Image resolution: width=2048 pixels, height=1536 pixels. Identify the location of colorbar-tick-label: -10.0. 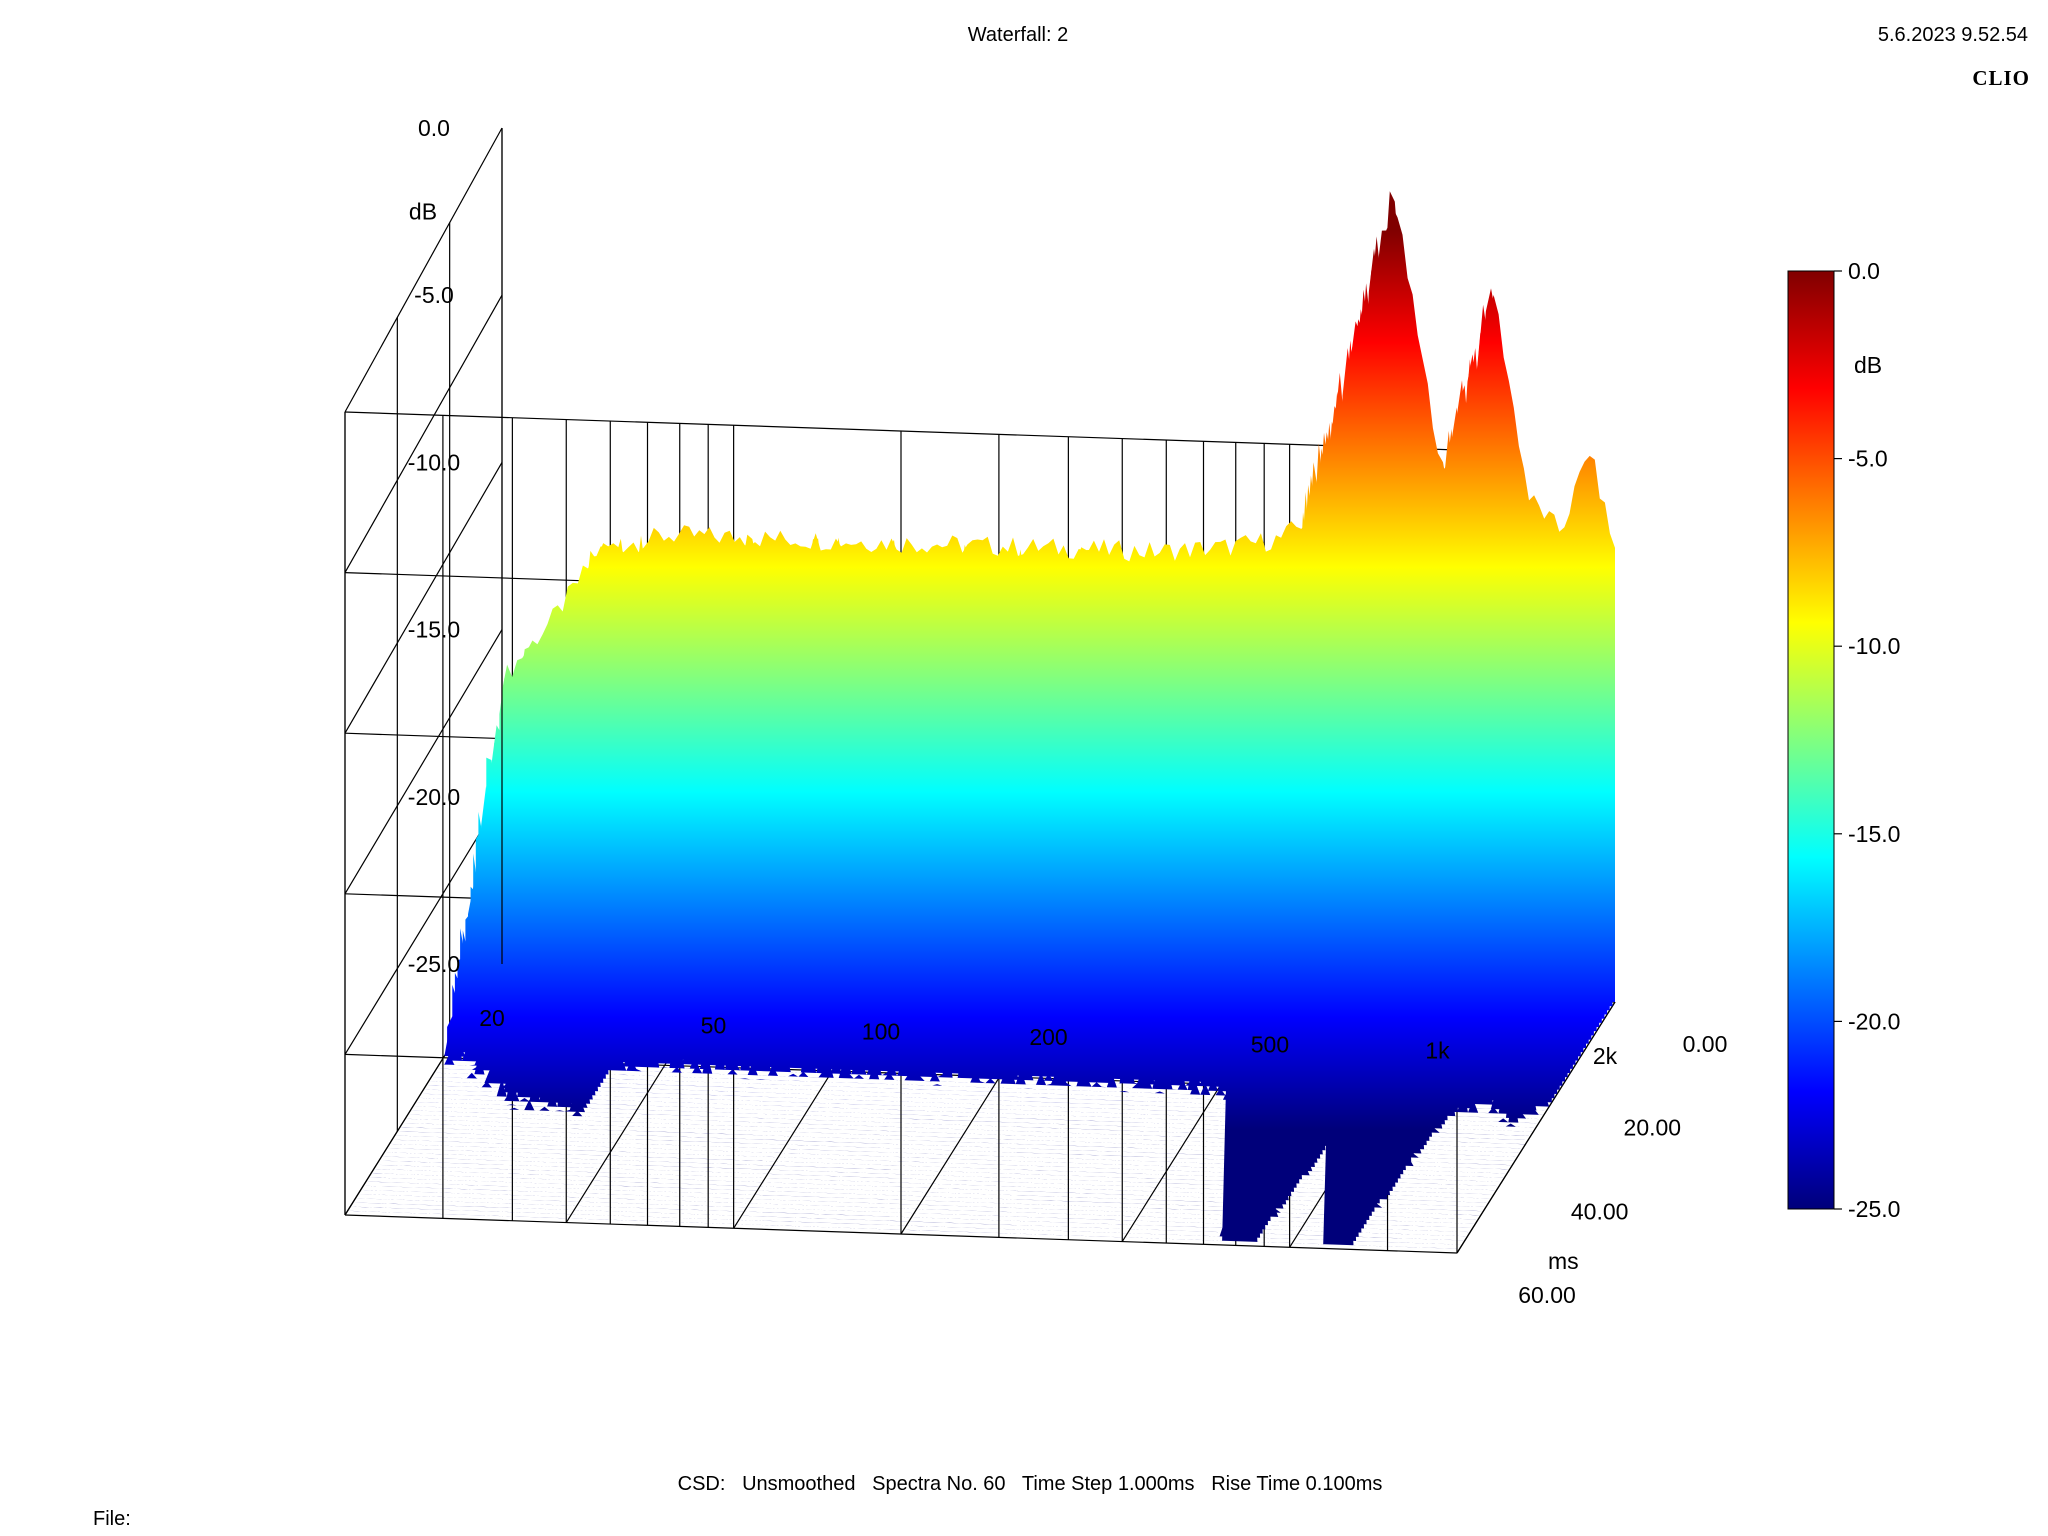
(1874, 646).